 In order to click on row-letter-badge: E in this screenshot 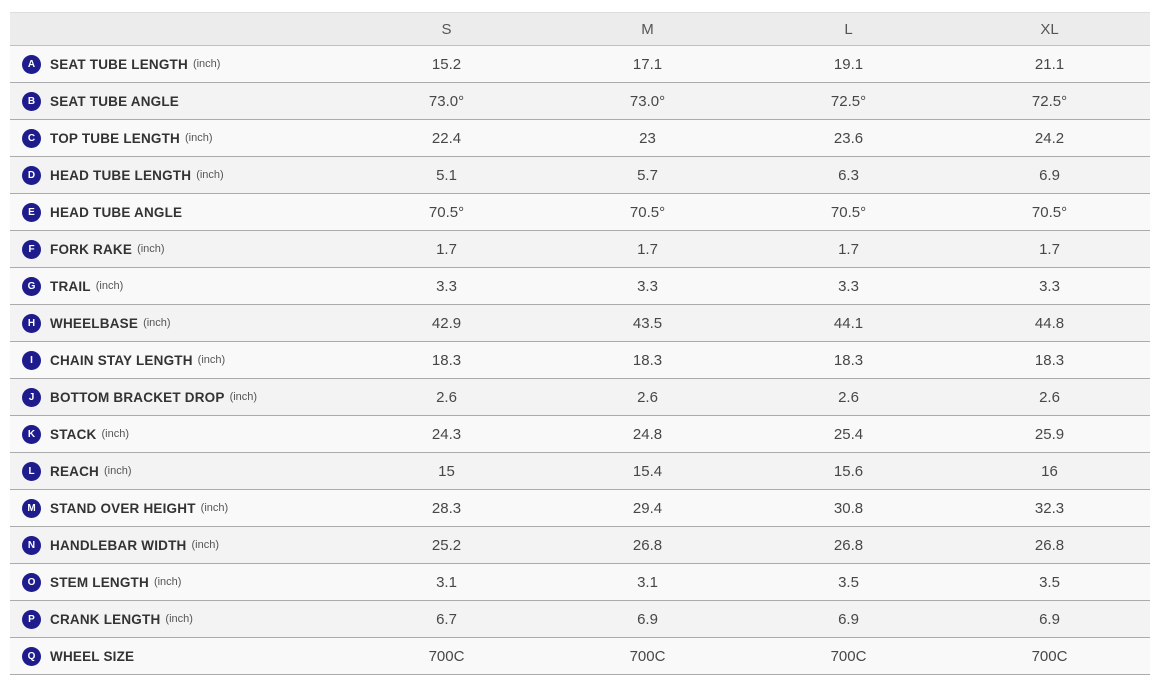, I will do `click(31, 212)`.